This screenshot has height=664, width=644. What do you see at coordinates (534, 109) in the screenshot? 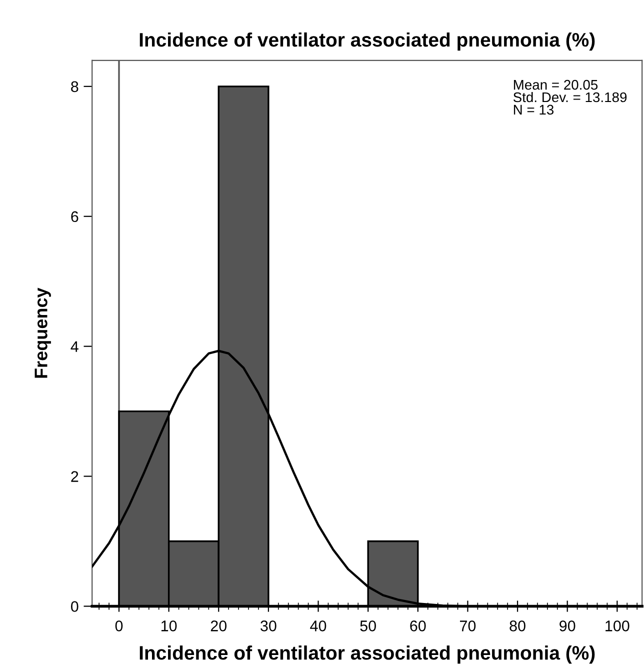
I see `annotation: N = 13` at bounding box center [534, 109].